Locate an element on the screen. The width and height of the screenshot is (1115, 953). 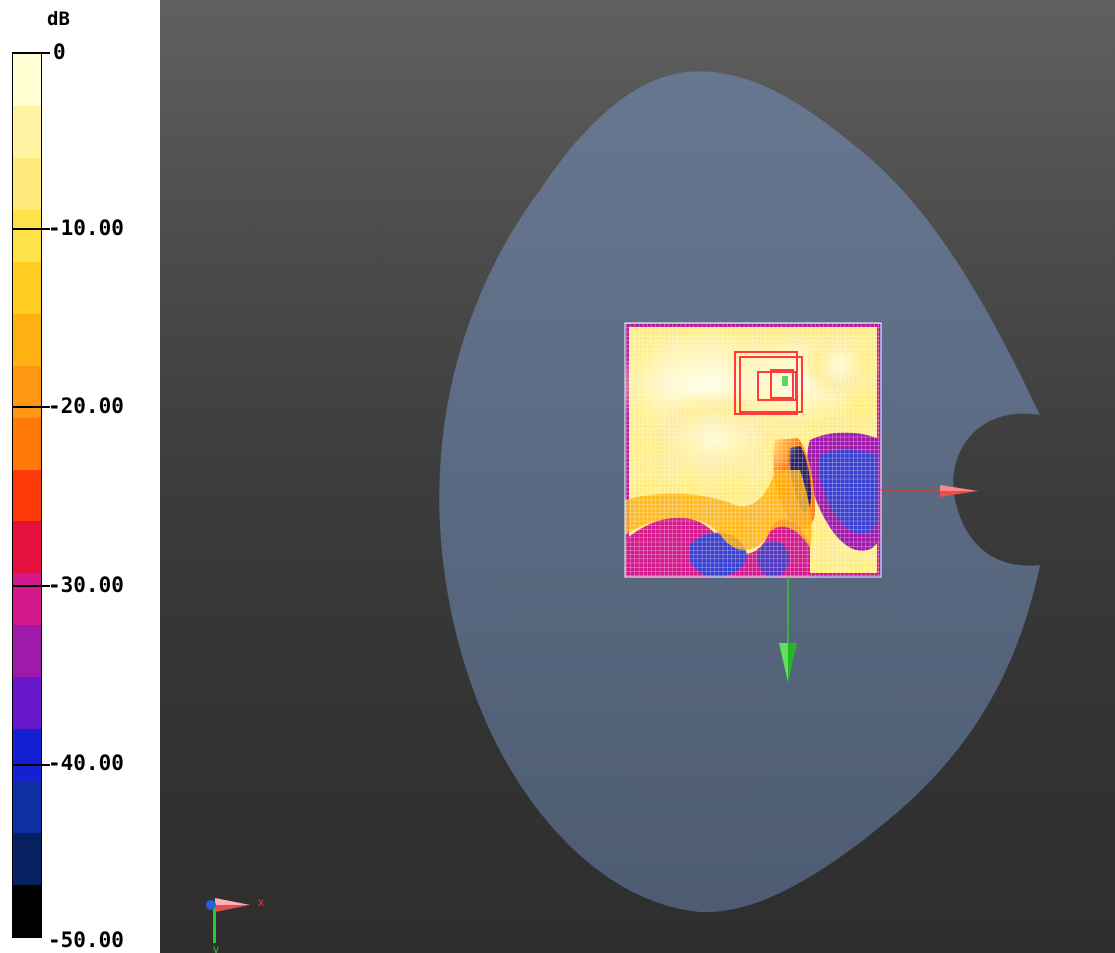
legend-label-50: -50.00 is located at coordinates (86, 940).